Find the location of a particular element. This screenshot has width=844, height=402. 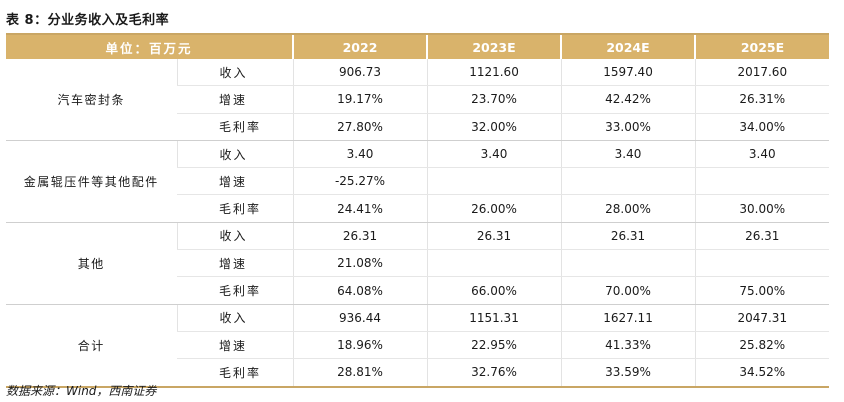

table-cell: 70.00% is located at coordinates (628, 290).